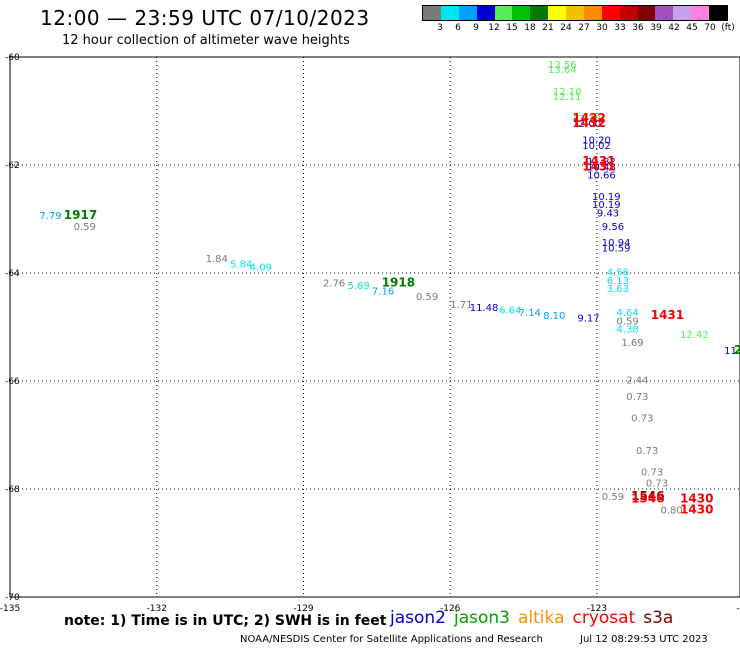 This screenshot has width=740, height=650. I want to click on wave-height-label: 3.63, so click(618, 289).